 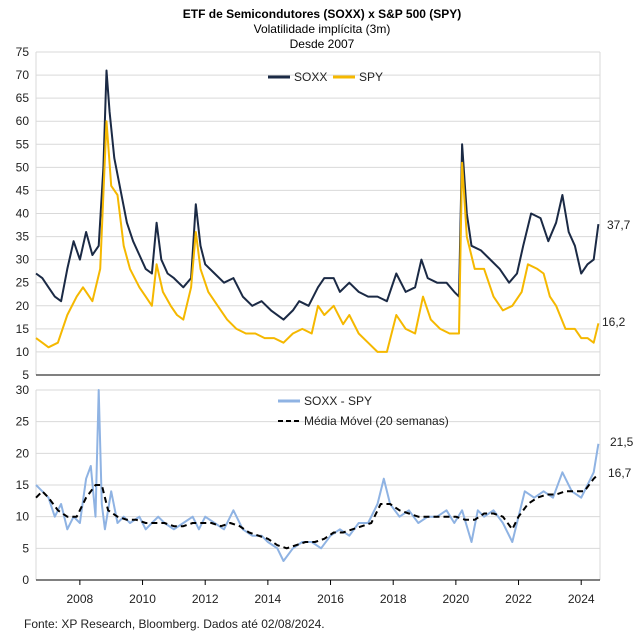 What do you see at coordinates (23, 422) in the screenshot?
I see `bottom-y-tick-label: 25` at bounding box center [23, 422].